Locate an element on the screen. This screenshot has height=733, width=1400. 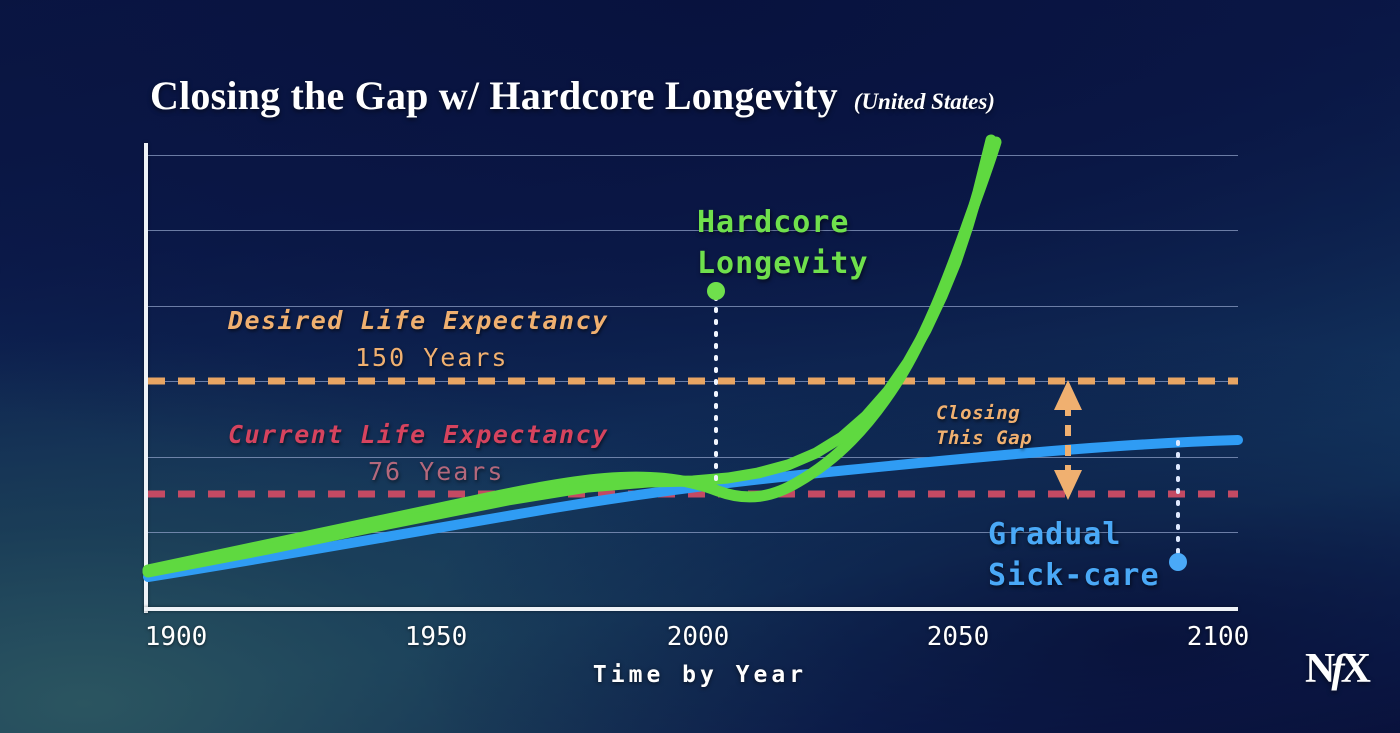
current-life-expectancy-heading: Current Life Expectancy is located at coordinates (418, 434).